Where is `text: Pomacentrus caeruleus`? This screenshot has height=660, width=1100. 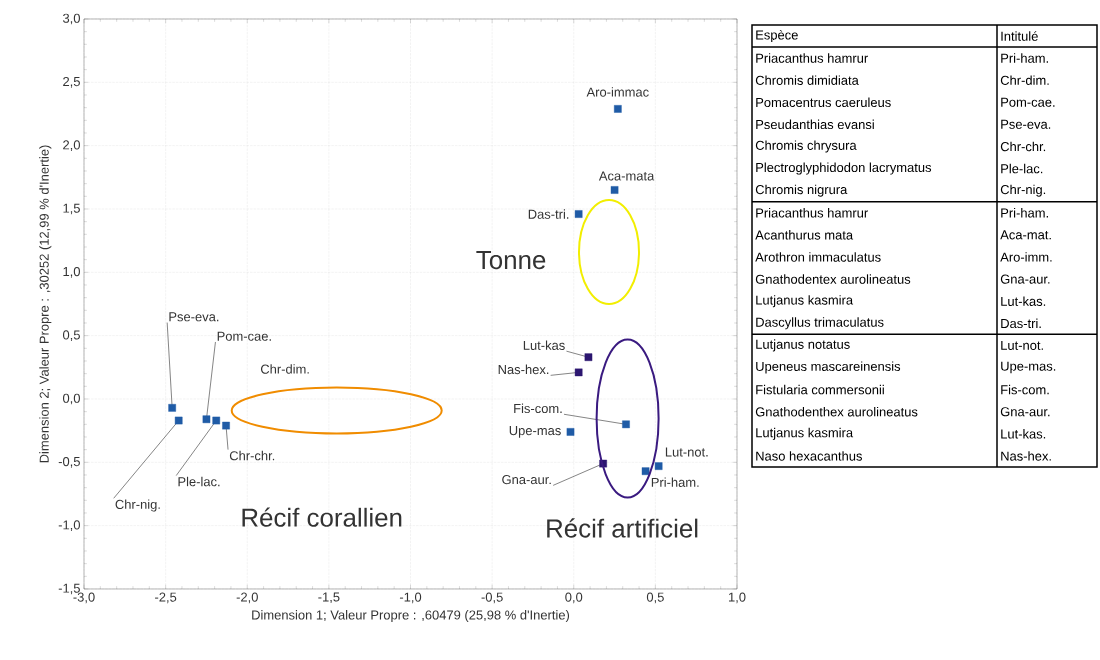 text: Pomacentrus caeruleus is located at coordinates (823, 102).